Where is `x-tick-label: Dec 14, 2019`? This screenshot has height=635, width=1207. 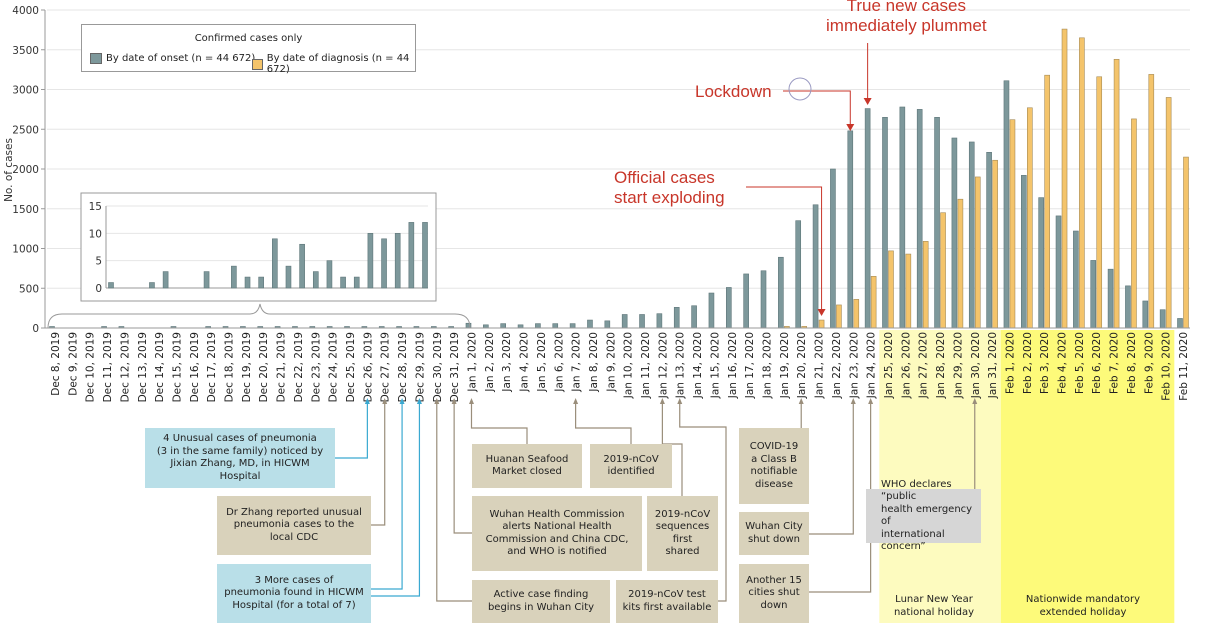 x-tick-label: Dec 14, 2019 is located at coordinates (160, 367).